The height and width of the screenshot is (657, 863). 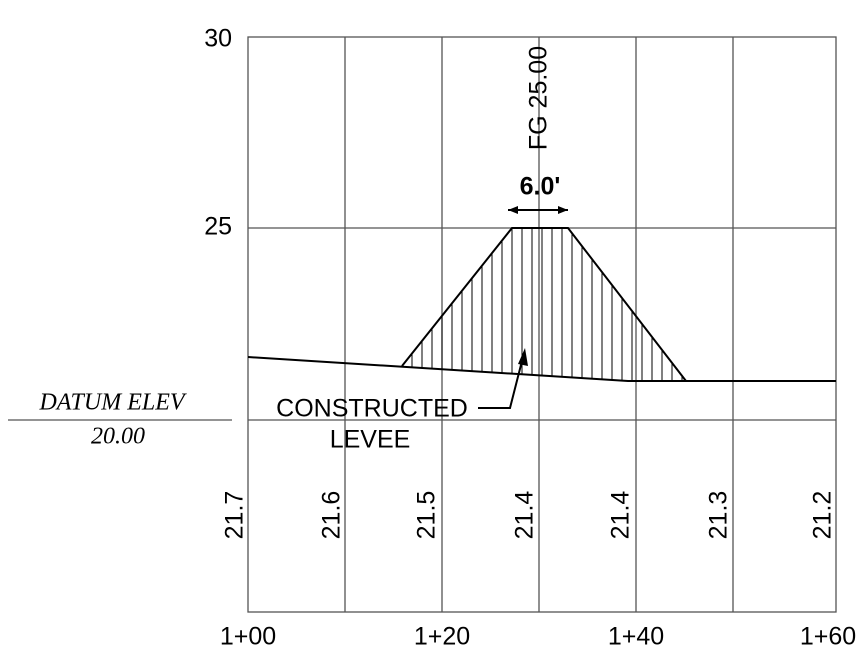 I want to click on station-label: 1+00, so click(x=248, y=637).